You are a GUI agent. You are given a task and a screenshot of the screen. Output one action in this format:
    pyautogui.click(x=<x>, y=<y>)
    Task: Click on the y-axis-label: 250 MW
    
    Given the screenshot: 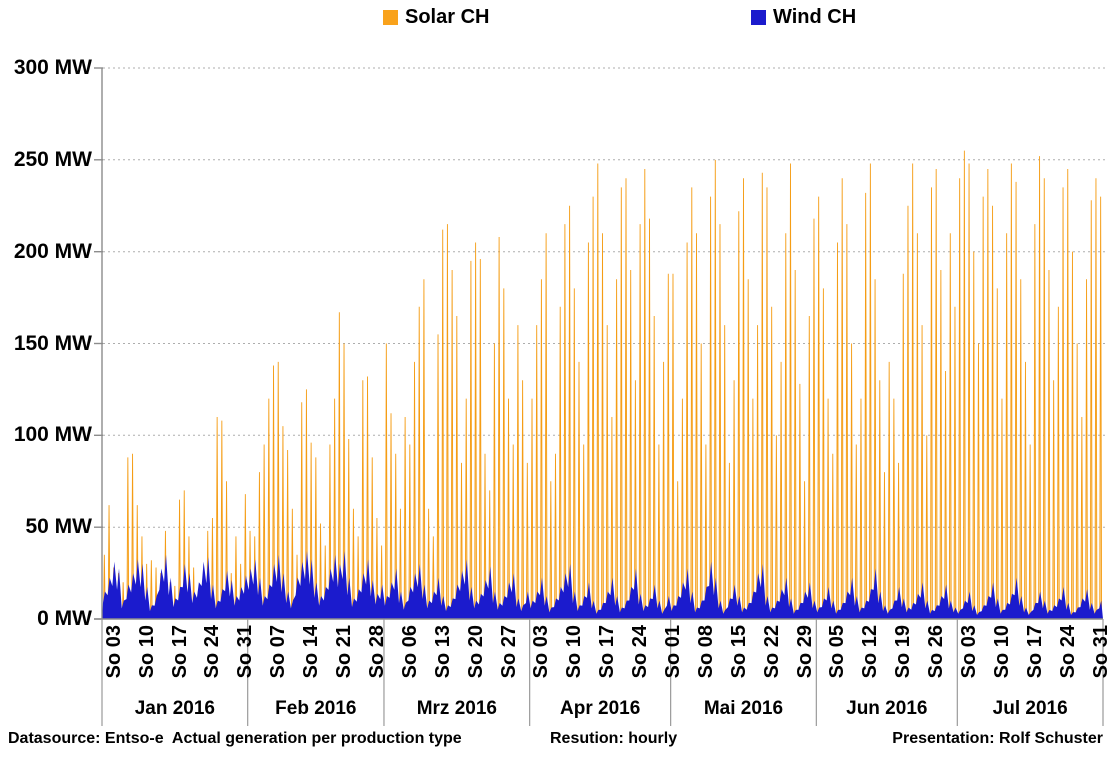 What is the action you would take?
    pyautogui.click(x=52, y=159)
    